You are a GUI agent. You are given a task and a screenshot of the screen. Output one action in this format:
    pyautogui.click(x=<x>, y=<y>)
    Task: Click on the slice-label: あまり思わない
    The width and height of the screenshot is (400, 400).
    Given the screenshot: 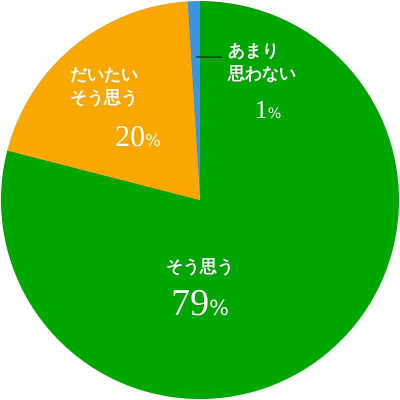 What is the action you would take?
    pyautogui.click(x=261, y=62)
    